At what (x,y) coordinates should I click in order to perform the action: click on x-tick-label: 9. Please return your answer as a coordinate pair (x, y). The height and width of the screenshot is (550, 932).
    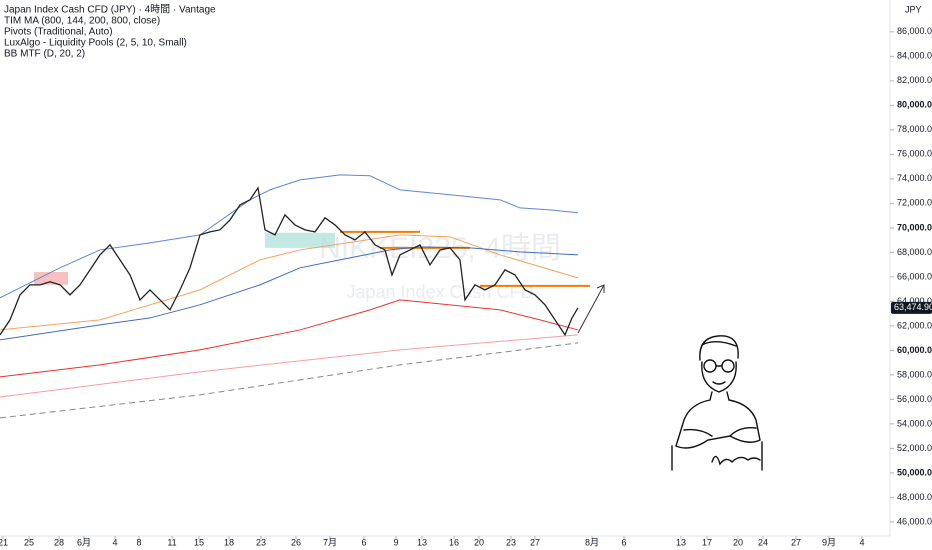
    Looking at the image, I should click on (395, 542).